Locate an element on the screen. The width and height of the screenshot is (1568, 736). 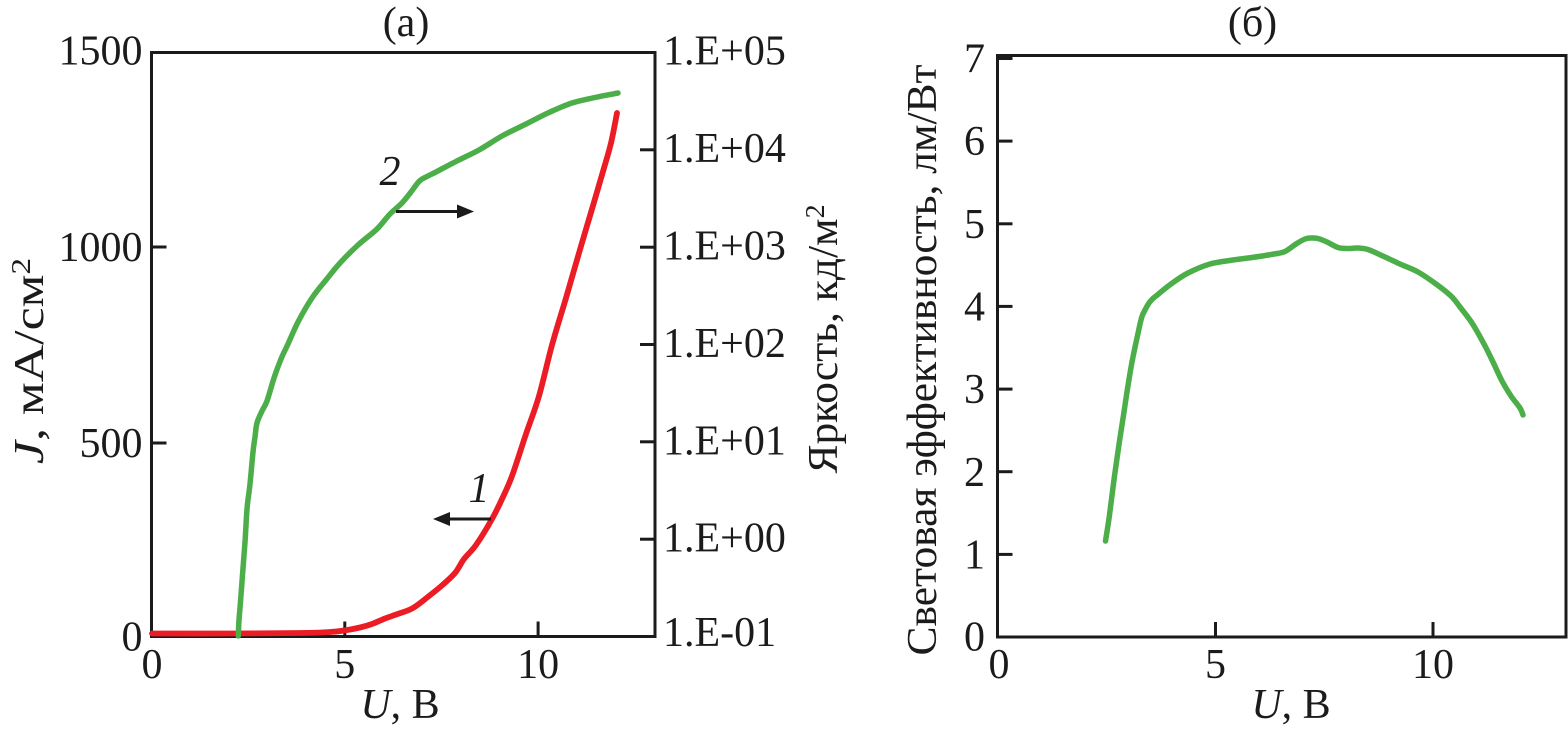
svg-text: 1.E+04 is located at coordinates (724, 149).